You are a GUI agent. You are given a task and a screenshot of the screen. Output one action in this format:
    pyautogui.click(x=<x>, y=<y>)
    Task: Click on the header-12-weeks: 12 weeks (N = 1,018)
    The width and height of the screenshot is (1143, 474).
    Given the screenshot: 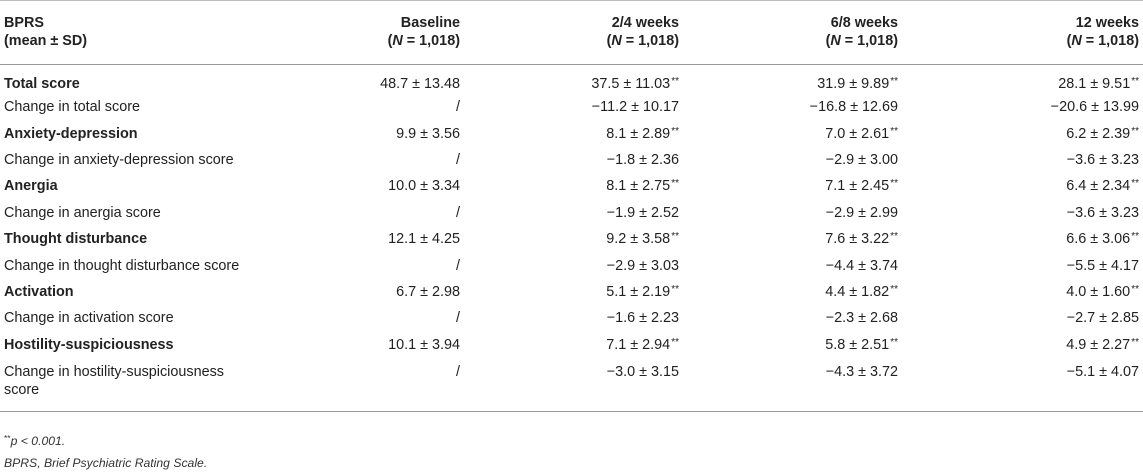 What is the action you would take?
    pyautogui.click(x=1033, y=32)
    